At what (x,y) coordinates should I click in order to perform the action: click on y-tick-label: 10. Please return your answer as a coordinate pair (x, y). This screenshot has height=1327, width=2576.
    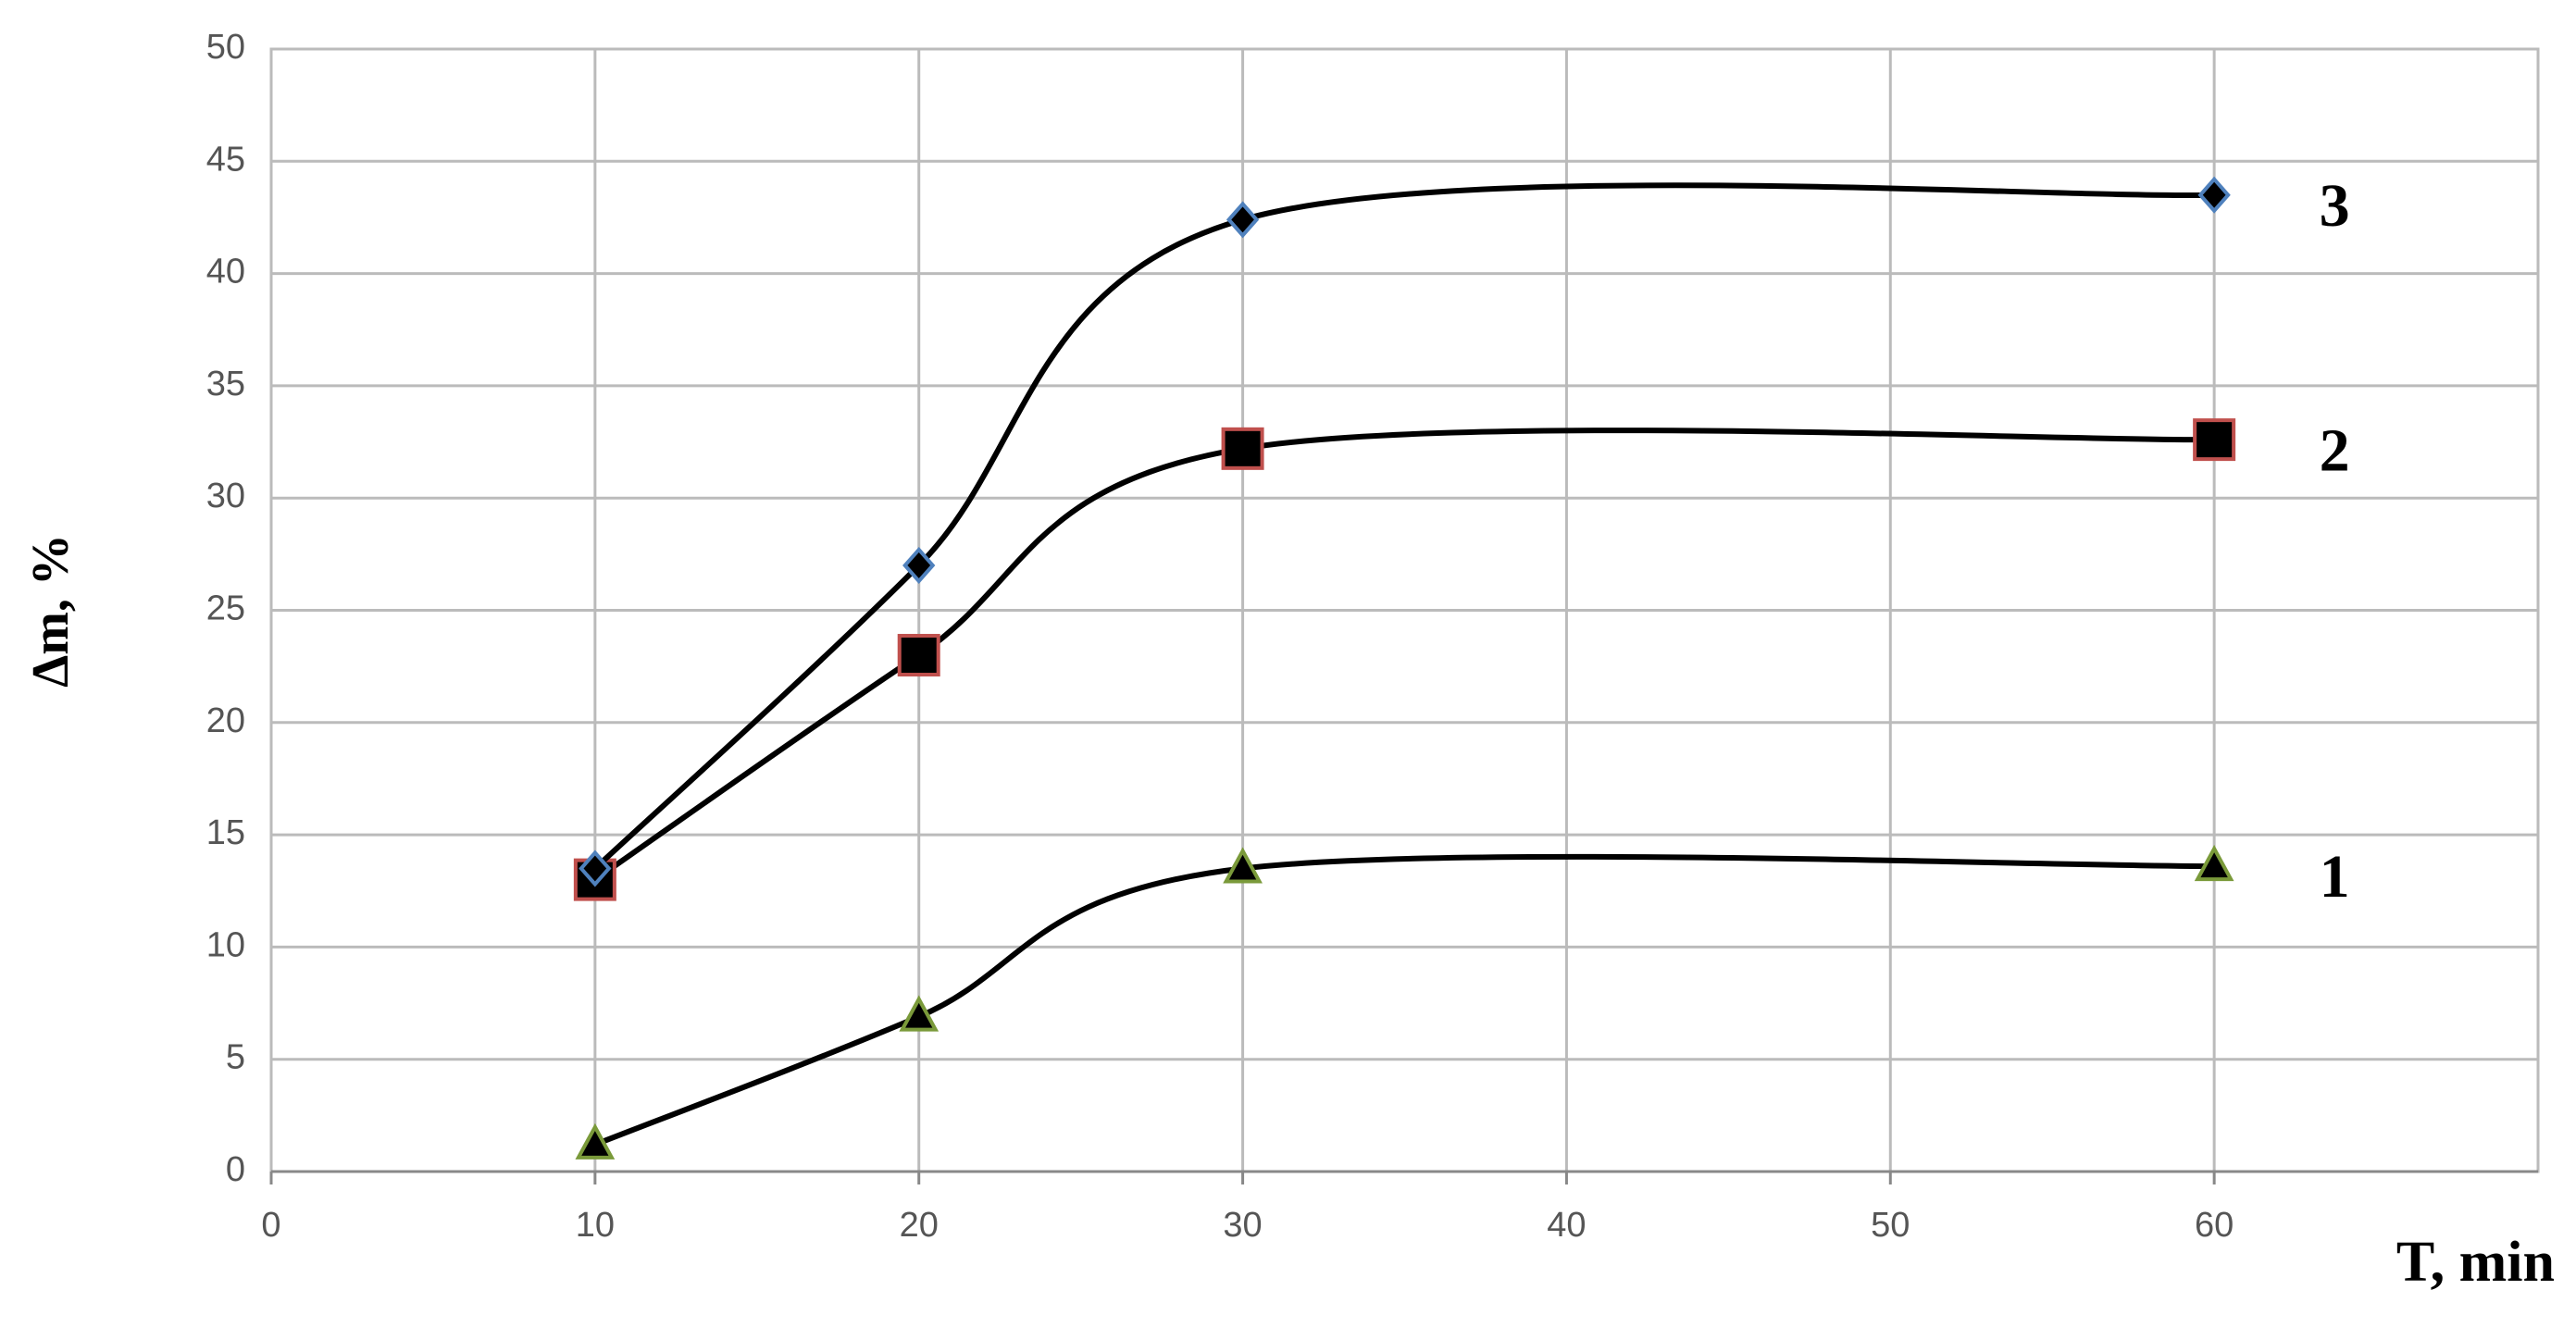
    Looking at the image, I should click on (225, 945).